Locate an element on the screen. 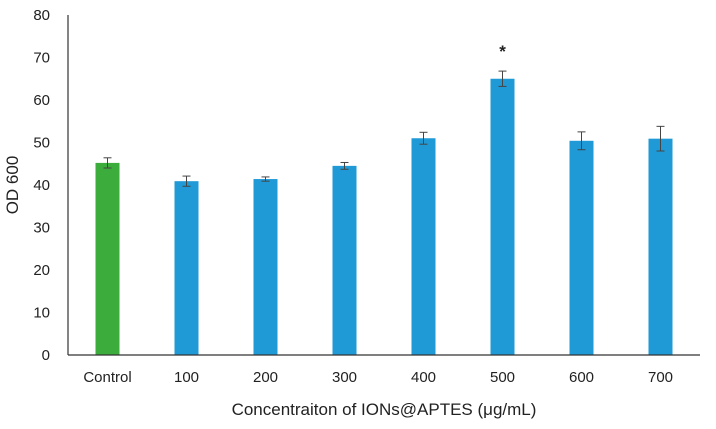 Image resolution: width=716 pixels, height=429 pixels. x-tick-label: Control is located at coordinates (107, 377).